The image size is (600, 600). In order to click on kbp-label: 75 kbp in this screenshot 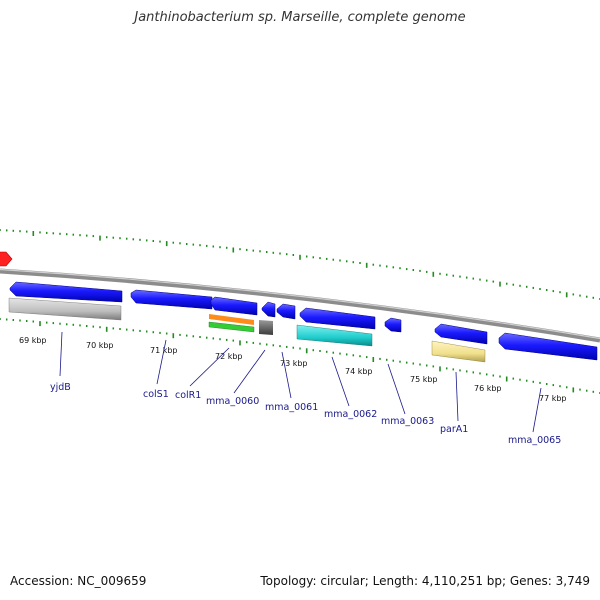, I will do `click(424, 379)`.